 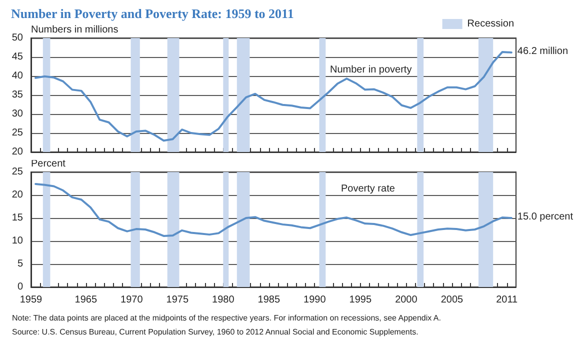 What do you see at coordinates (215, 332) in the screenshot?
I see `source-note: Source: U.S. Census Bureau, Current Population Survey, 1960 to 2012 Annual Social and Economic Supplements.` at bounding box center [215, 332].